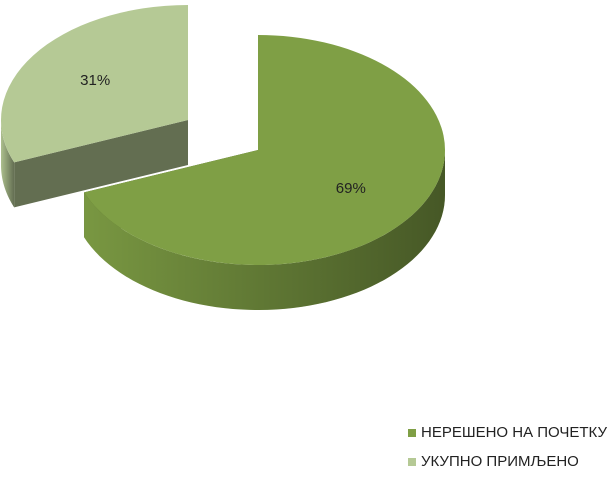 The image size is (608, 479). What do you see at coordinates (8, 164) in the screenshot?
I see `slice-side-shade` at bounding box center [8, 164].